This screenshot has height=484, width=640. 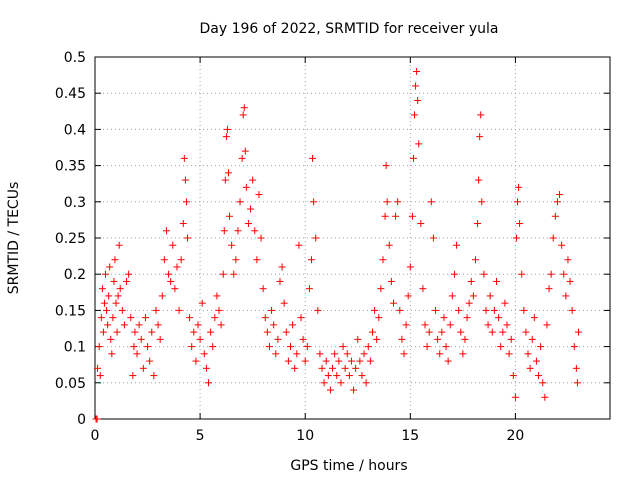 What do you see at coordinates (75, 58) in the screenshot?
I see `y-tick-label: 0.5` at bounding box center [75, 58].